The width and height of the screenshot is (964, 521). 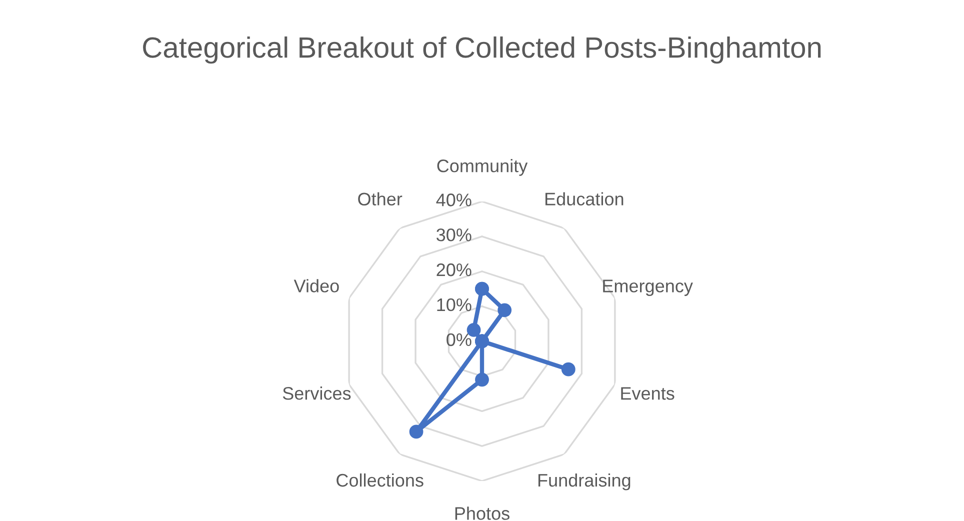 I want to click on y-tick-label: 40%, so click(x=454, y=200).